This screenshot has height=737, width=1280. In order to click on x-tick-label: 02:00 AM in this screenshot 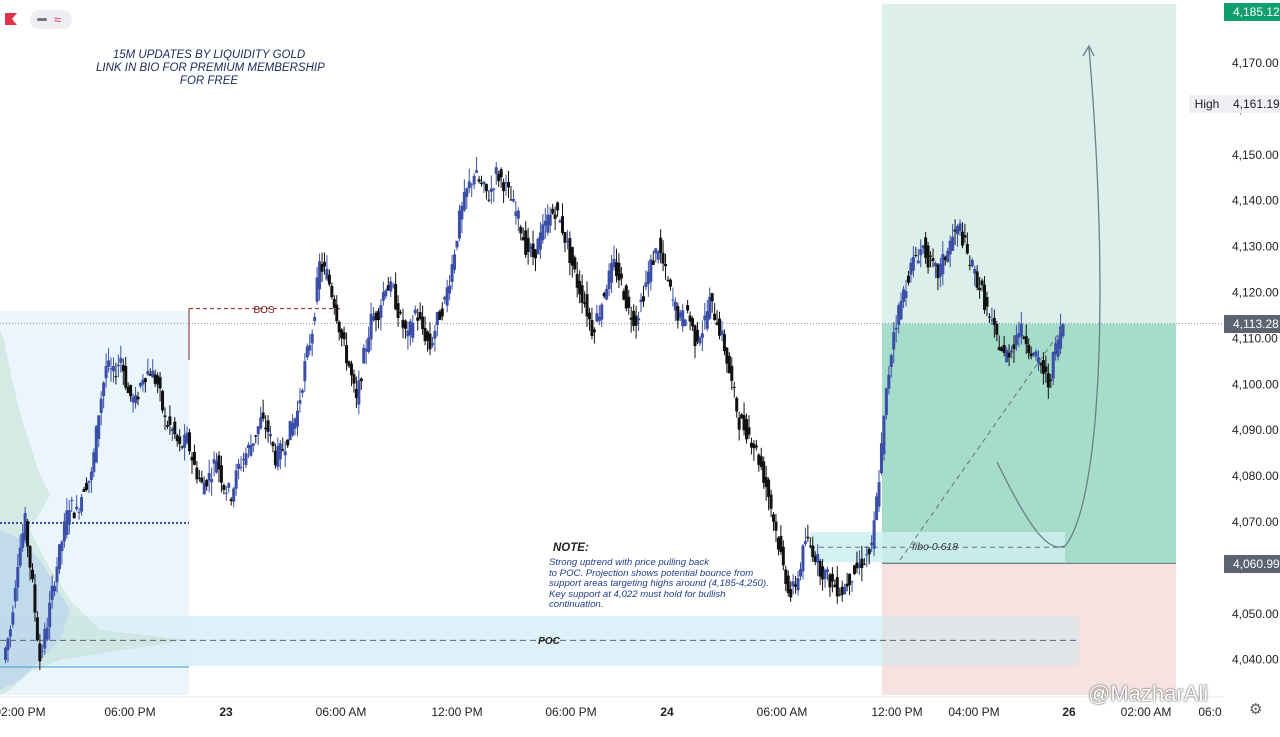, I will do `click(1146, 712)`.